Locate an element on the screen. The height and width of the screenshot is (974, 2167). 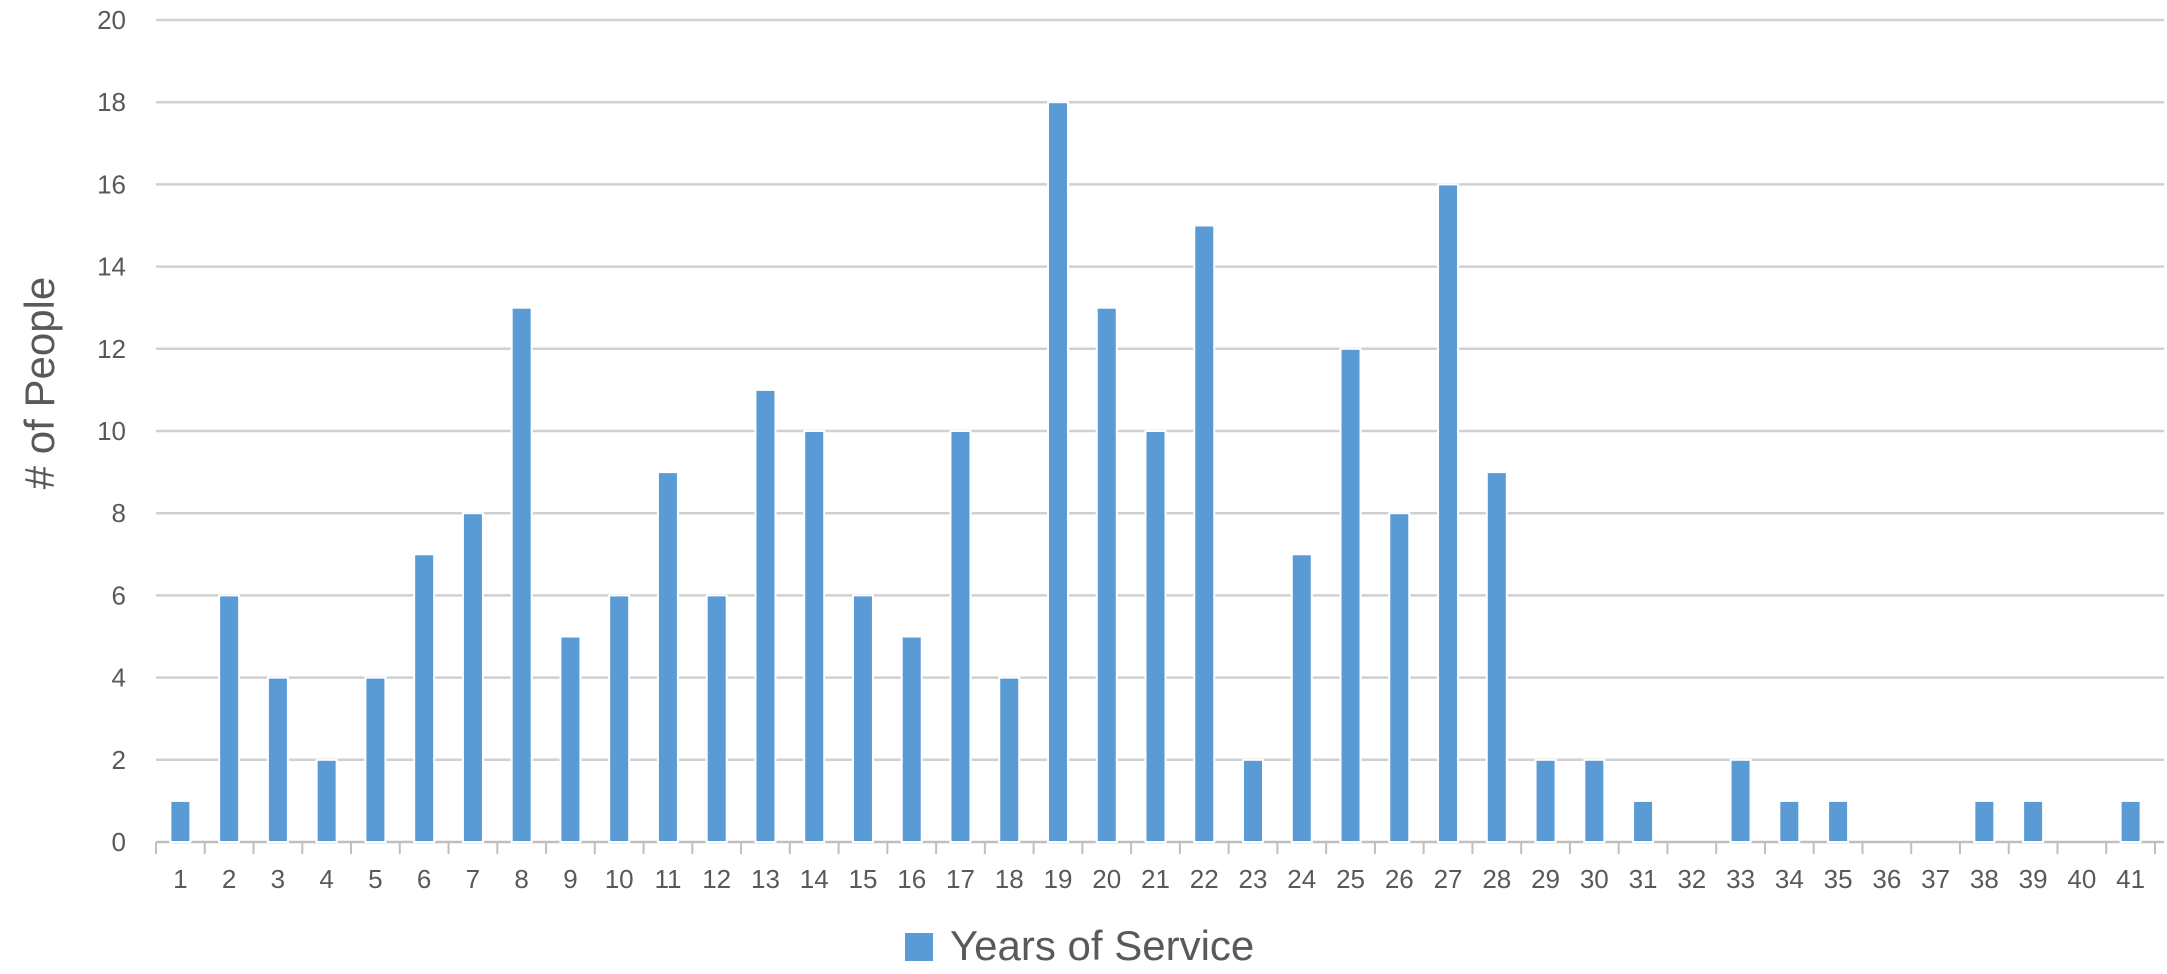
x-tick-label: 11 is located at coordinates (667, 879).